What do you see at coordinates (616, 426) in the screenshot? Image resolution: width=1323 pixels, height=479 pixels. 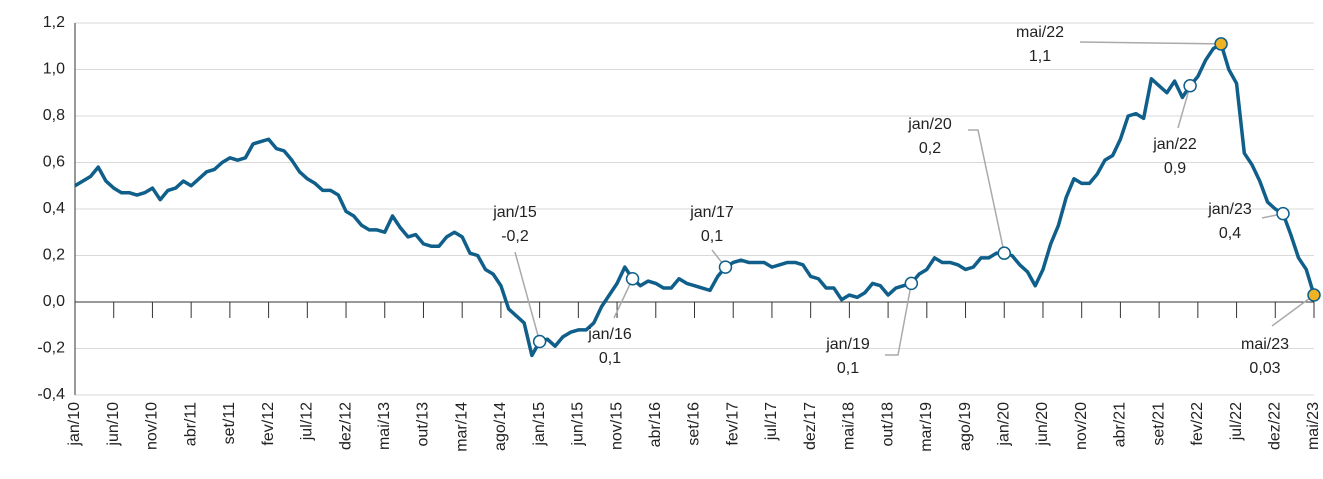 I see `x-tick-label: nov/15` at bounding box center [616, 426].